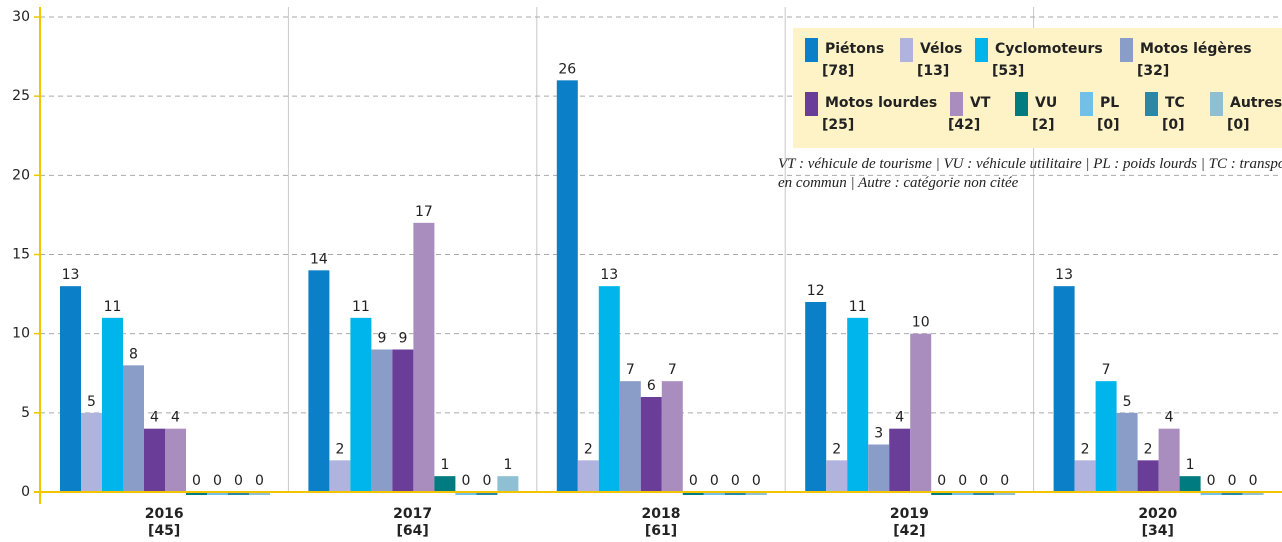  Describe the element at coordinates (21, 334) in the screenshot. I see `y-tick-label: 10` at that location.